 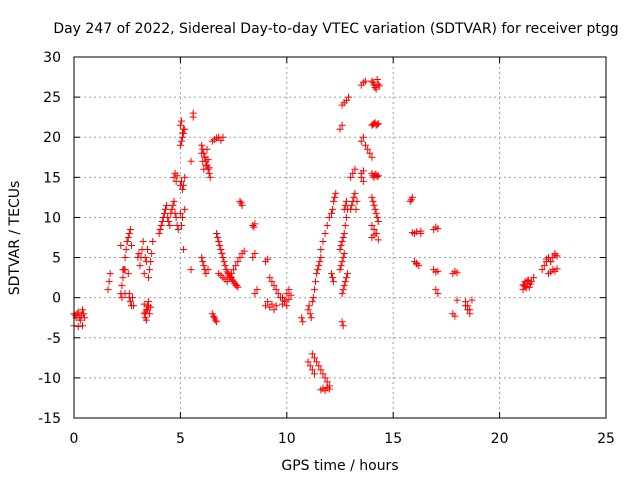 What do you see at coordinates (56, 299) in the screenshot?
I see `y-tick-label: 0` at bounding box center [56, 299].